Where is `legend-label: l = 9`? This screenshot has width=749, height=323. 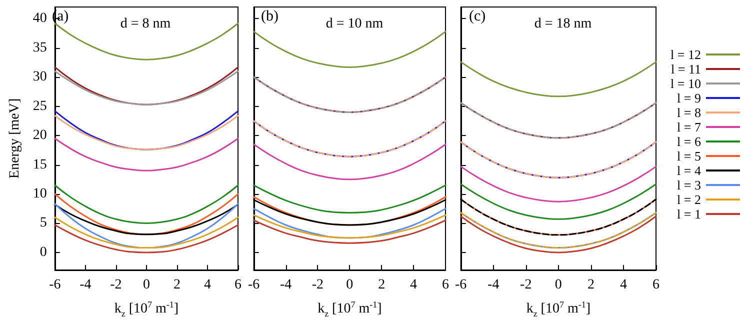 legend-label: l = 9 is located at coordinates (689, 98).